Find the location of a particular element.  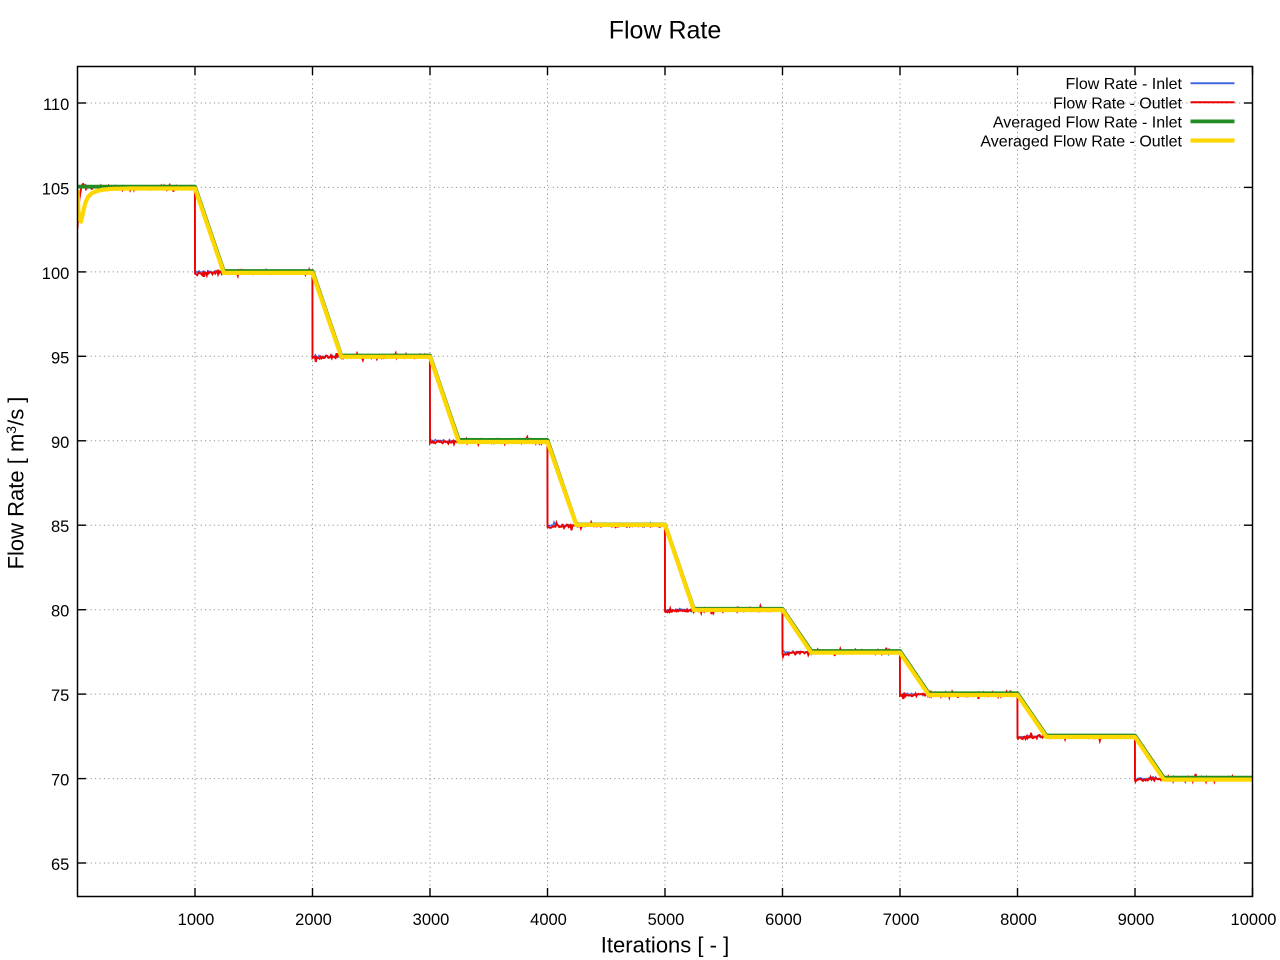

svg-text: 10000 is located at coordinates (1254, 920).